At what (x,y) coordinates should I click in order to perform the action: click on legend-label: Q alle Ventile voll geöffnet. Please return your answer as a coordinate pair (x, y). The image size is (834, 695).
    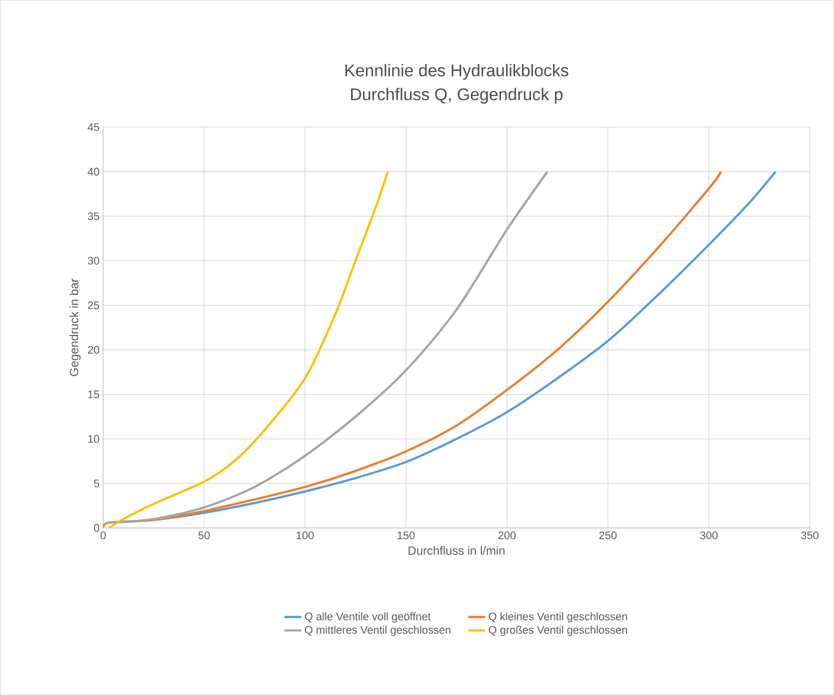
    Looking at the image, I should click on (367, 617).